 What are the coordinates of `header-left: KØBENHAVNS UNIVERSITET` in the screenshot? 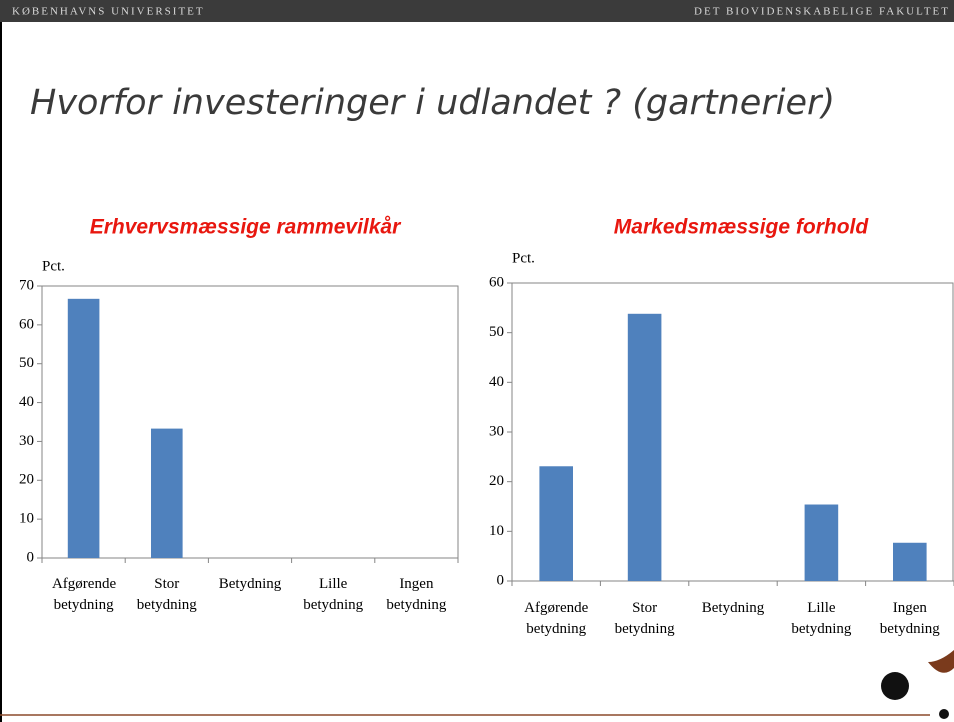 It's located at (108, 12).